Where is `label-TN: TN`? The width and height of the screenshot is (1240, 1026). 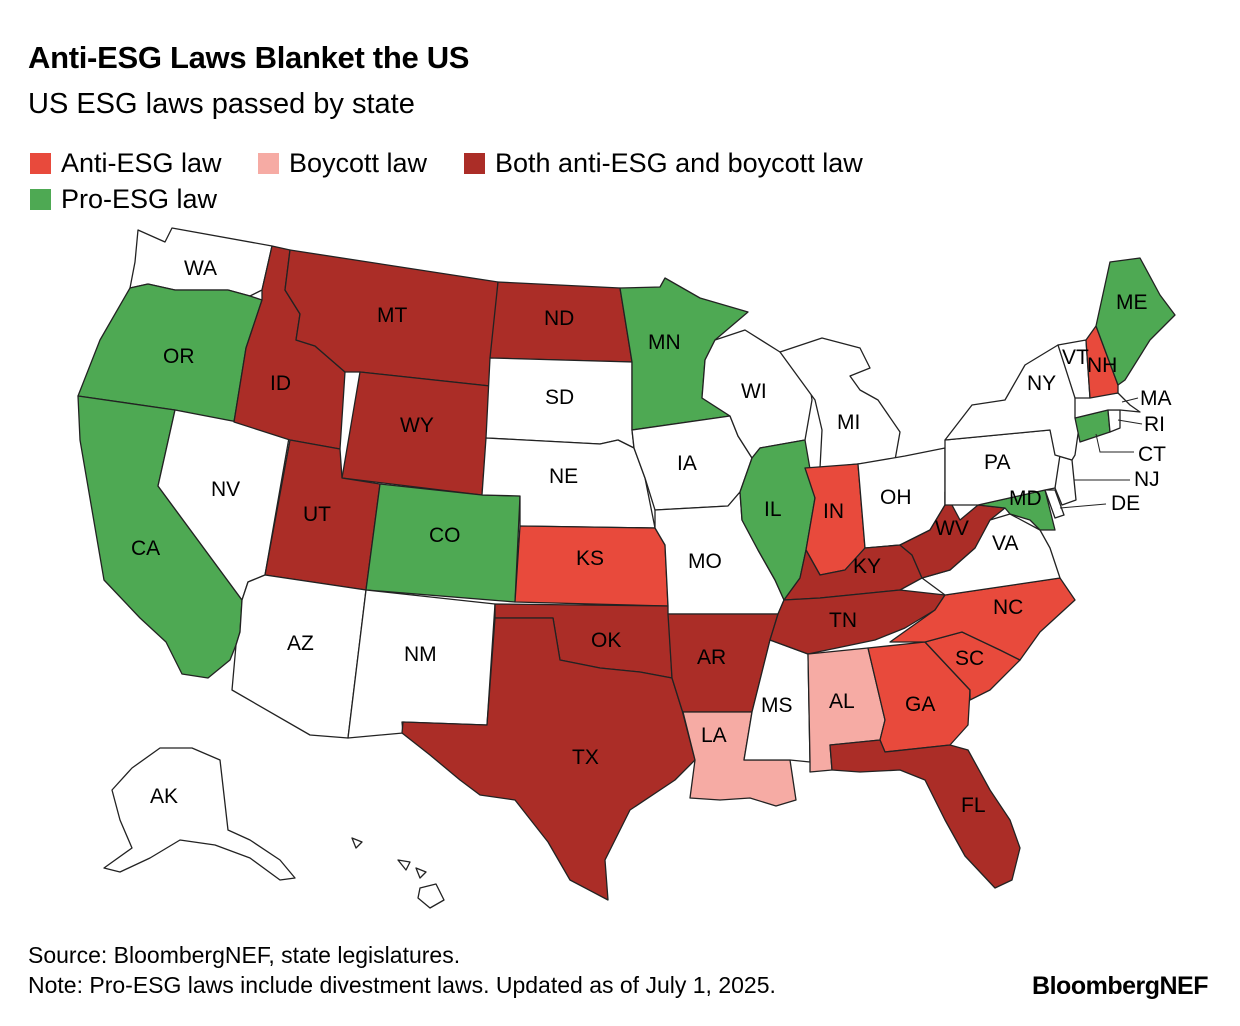 label-TN: TN is located at coordinates (843, 620).